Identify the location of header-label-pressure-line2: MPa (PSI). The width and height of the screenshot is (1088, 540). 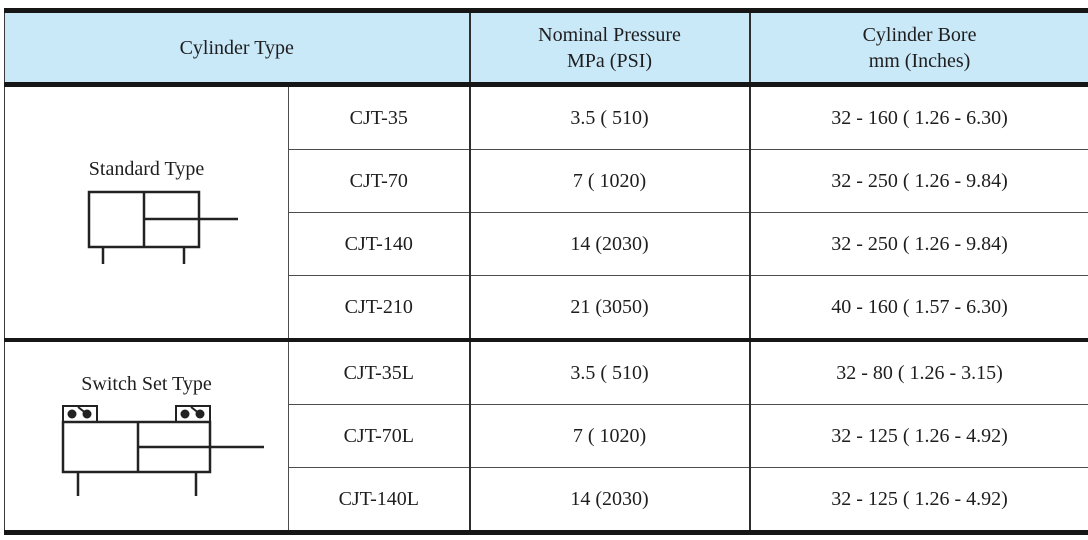
(610, 60).